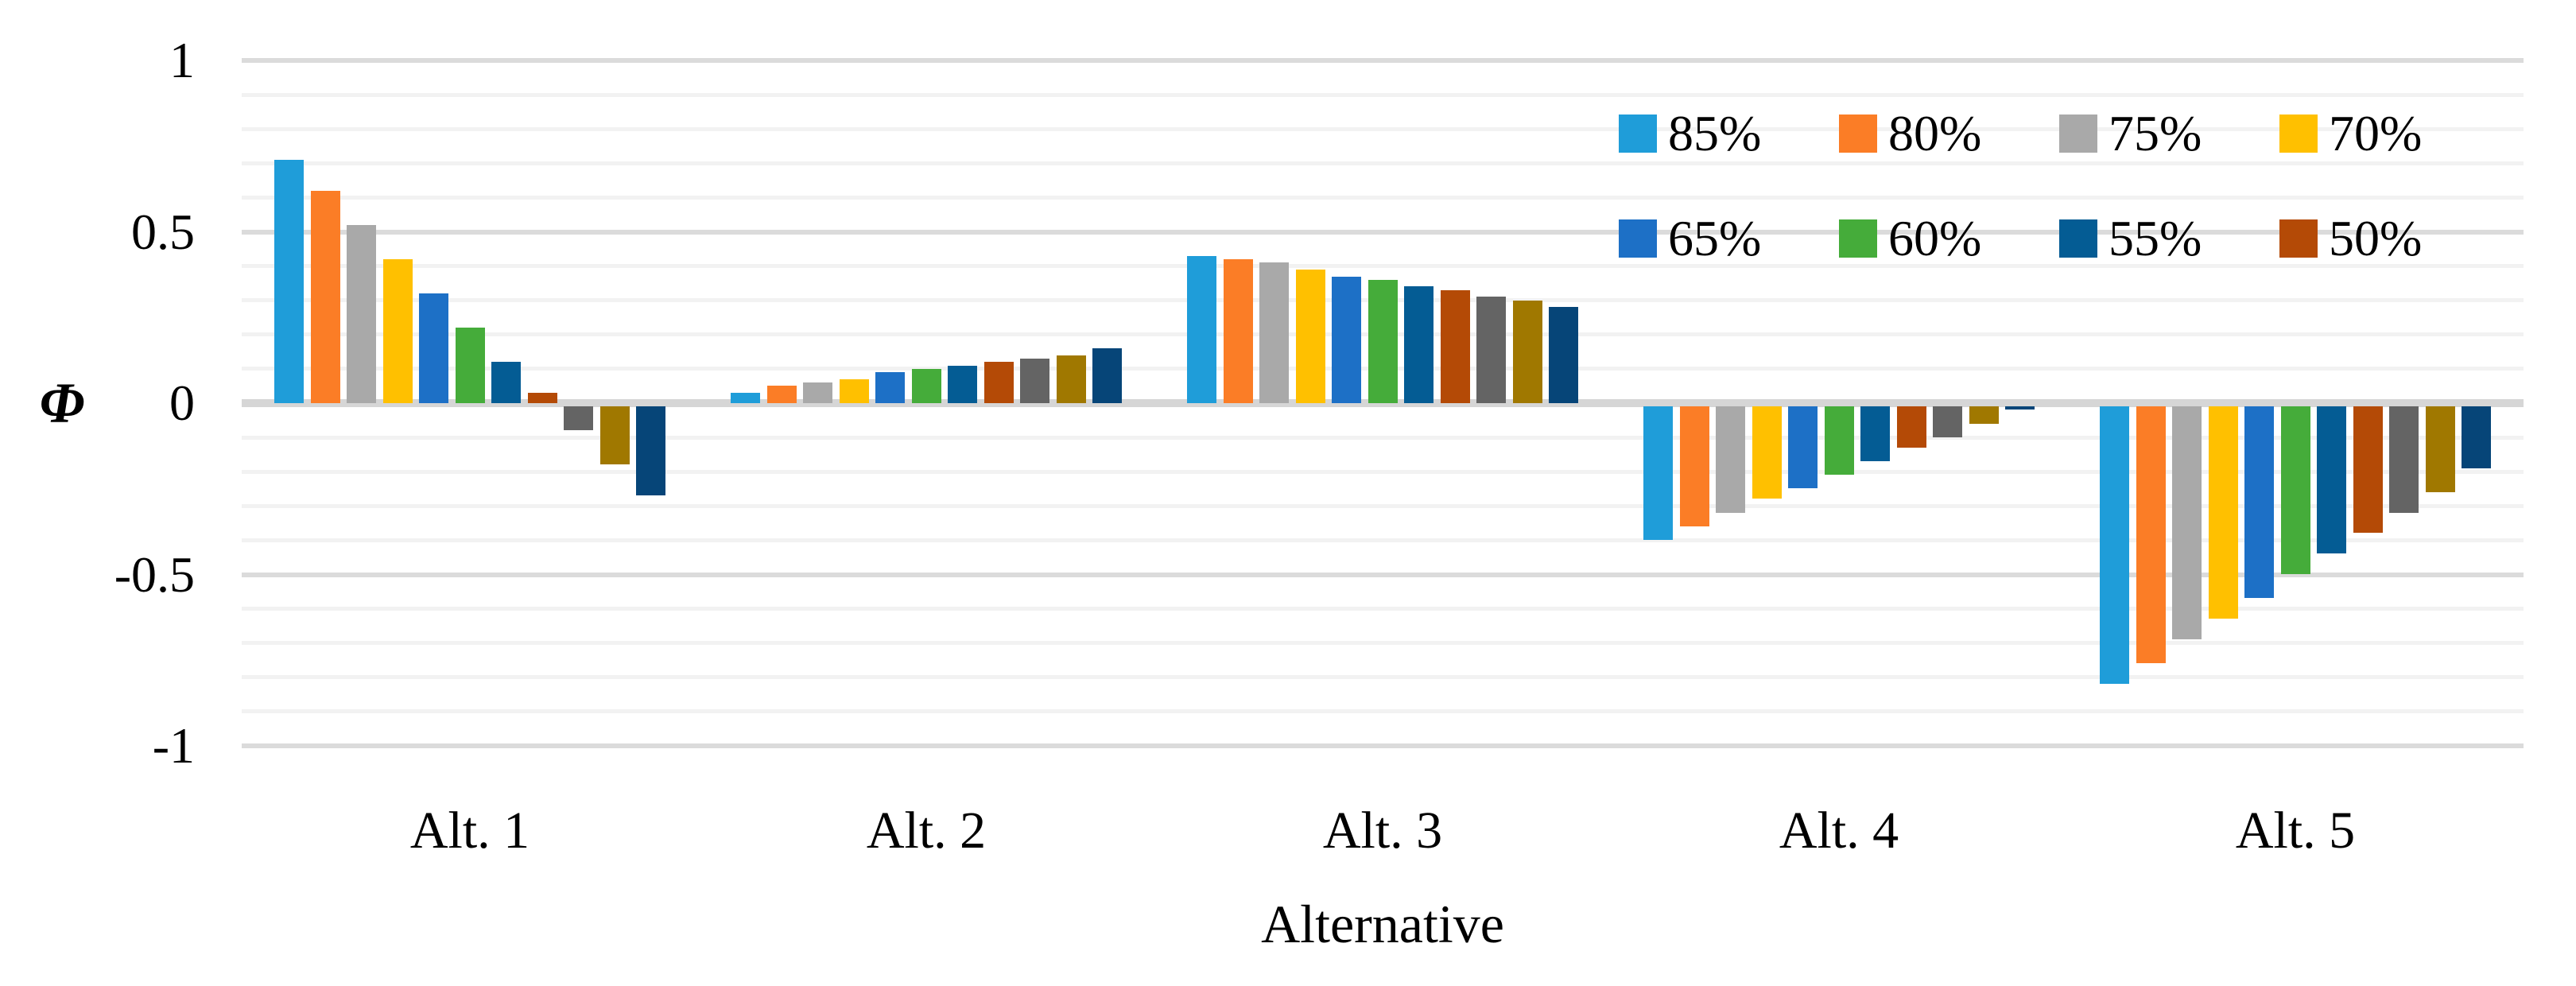 The image size is (2576, 986). Describe the element at coordinates (926, 831) in the screenshot. I see `x-category-label: Alt. 2` at that location.